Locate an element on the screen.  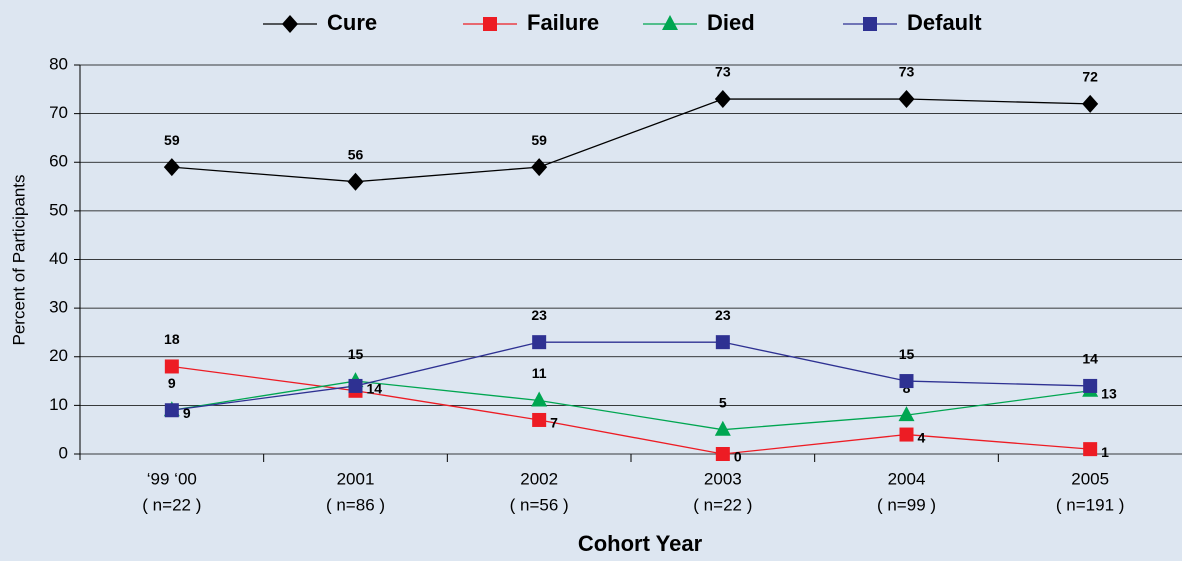
data-label: 18 is located at coordinates (172, 339).